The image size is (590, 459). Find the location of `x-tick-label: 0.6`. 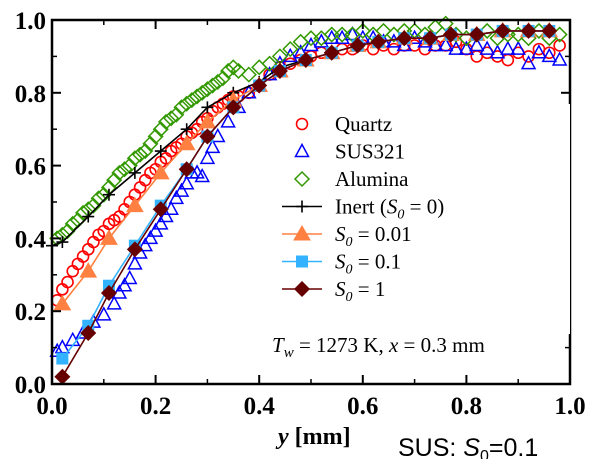

x-tick-label: 0.6 is located at coordinates (362, 406).